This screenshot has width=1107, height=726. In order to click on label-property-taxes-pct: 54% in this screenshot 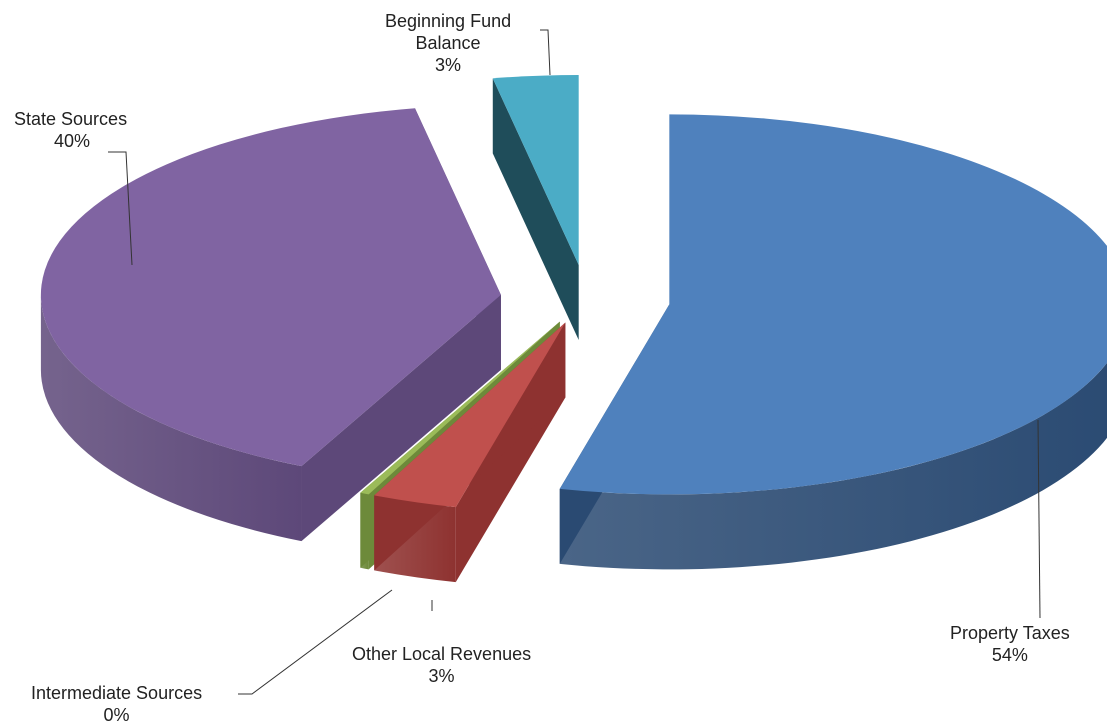, I will do `click(1009, 655)`.